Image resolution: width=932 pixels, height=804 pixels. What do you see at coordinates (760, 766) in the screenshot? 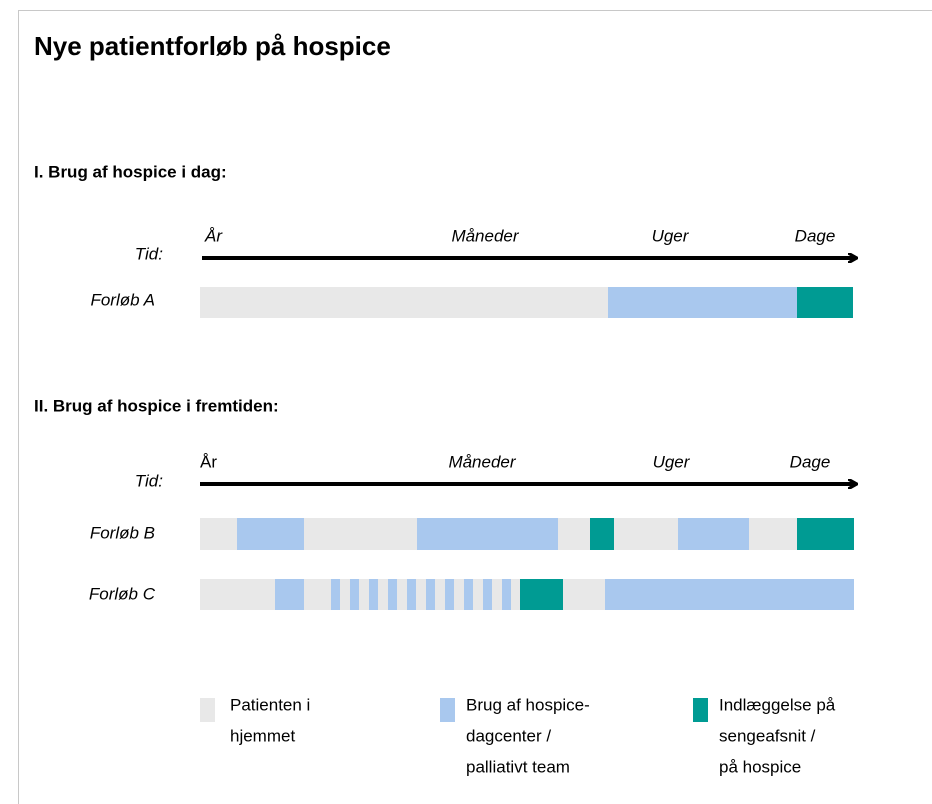
I see `legend-text: på hospice` at bounding box center [760, 766].